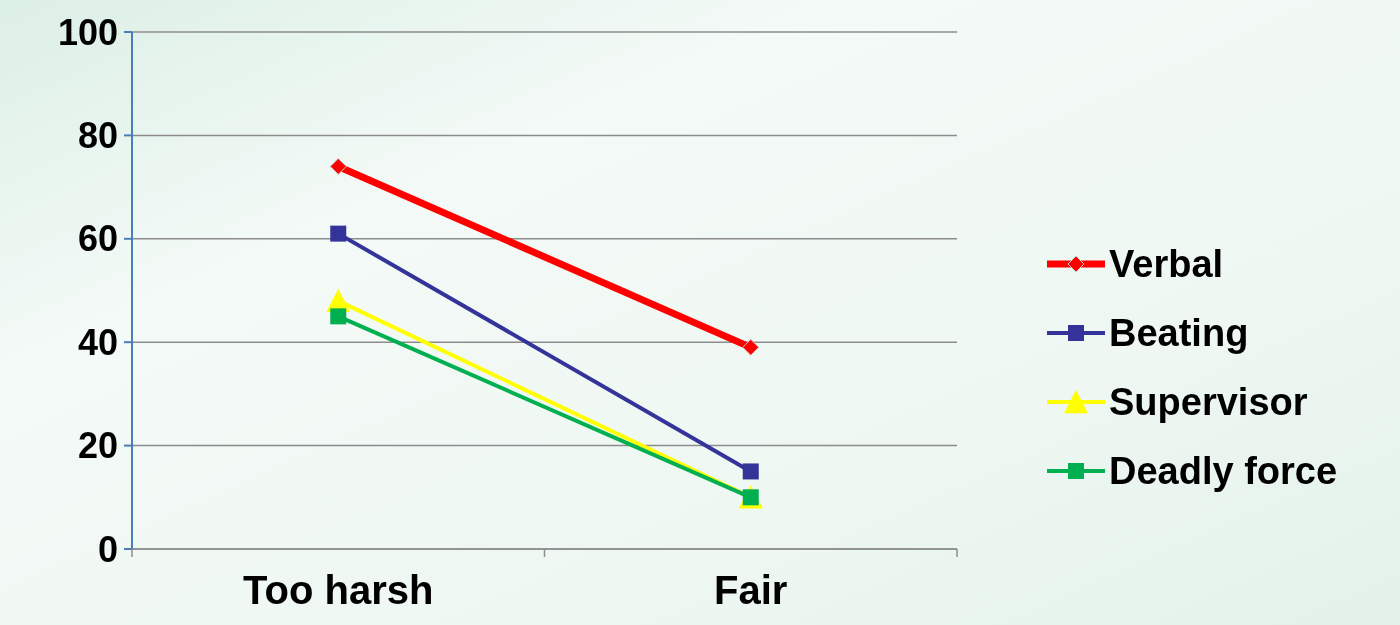  Describe the element at coordinates (1166, 264) in the screenshot. I see `legend-label: Verbal` at that location.